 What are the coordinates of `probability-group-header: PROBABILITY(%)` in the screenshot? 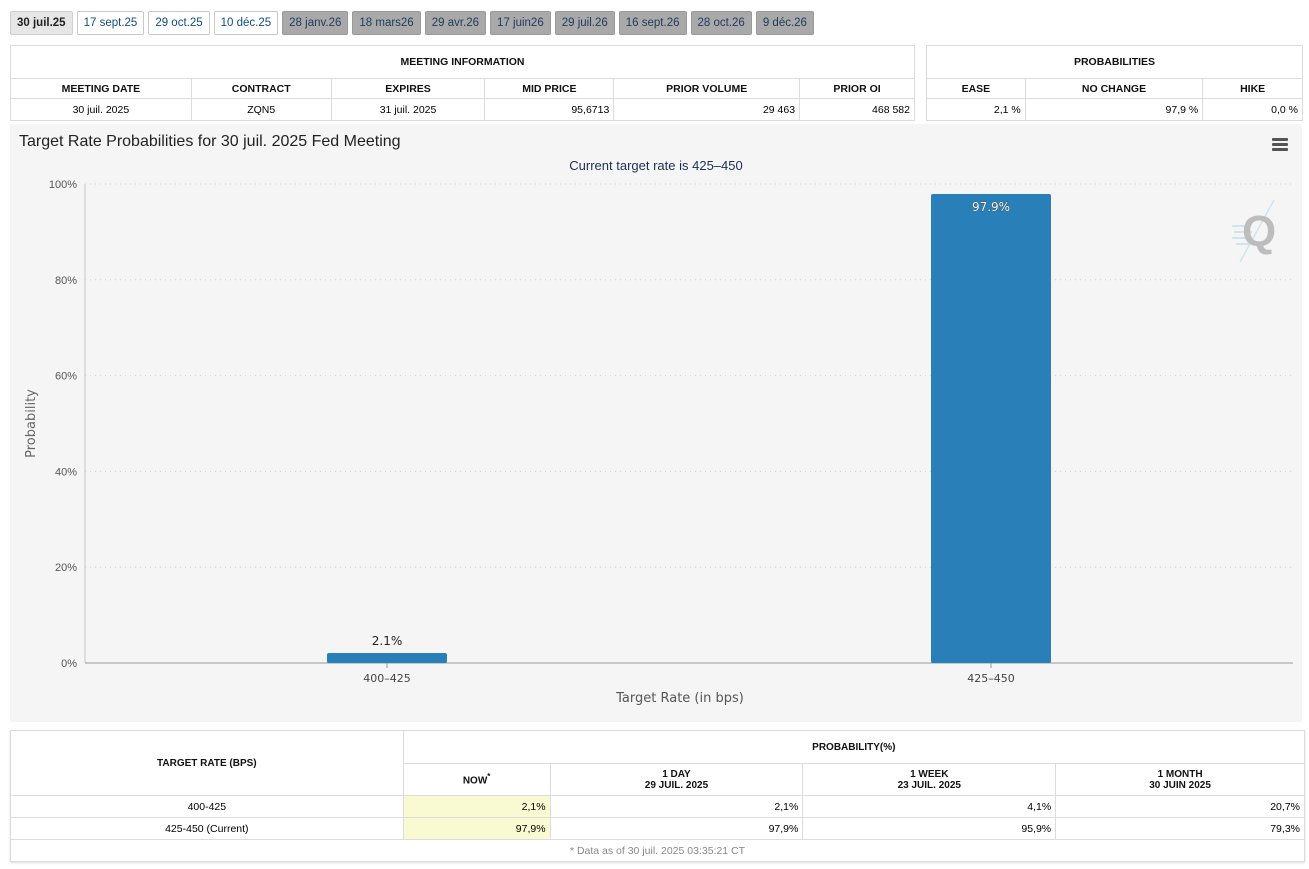 It's located at (854, 747).